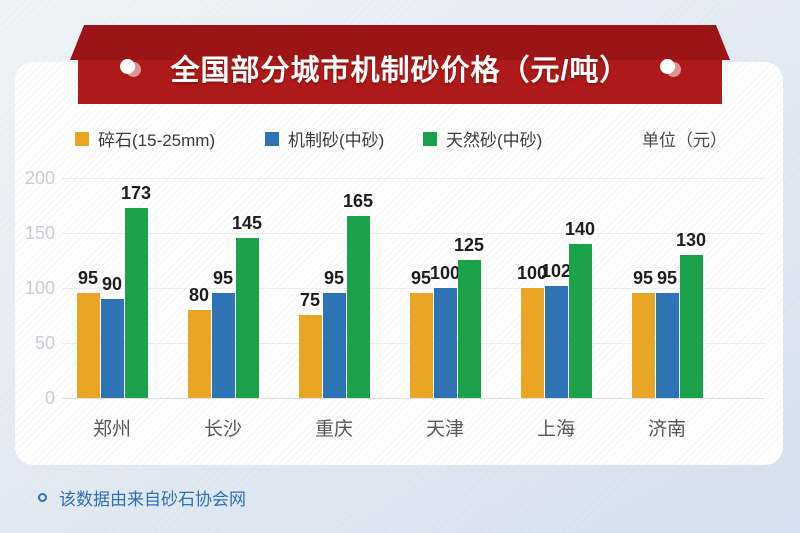 The image size is (800, 533). I want to click on source-text: 该数据由来自砂石协会网, so click(152, 499).